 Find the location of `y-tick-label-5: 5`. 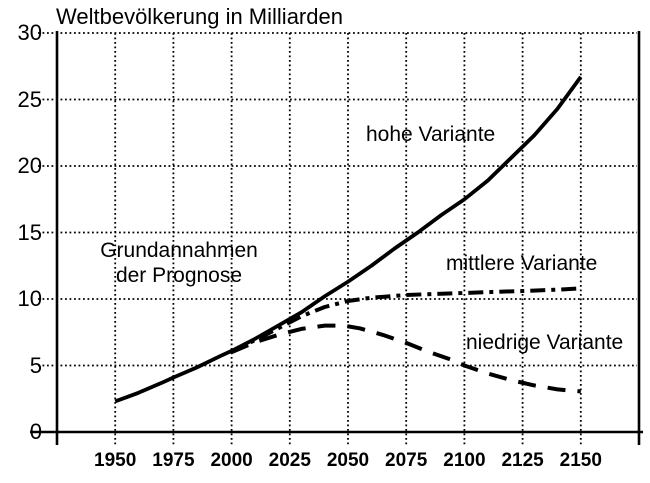

y-tick-label-5: 5 is located at coordinates (35, 365).